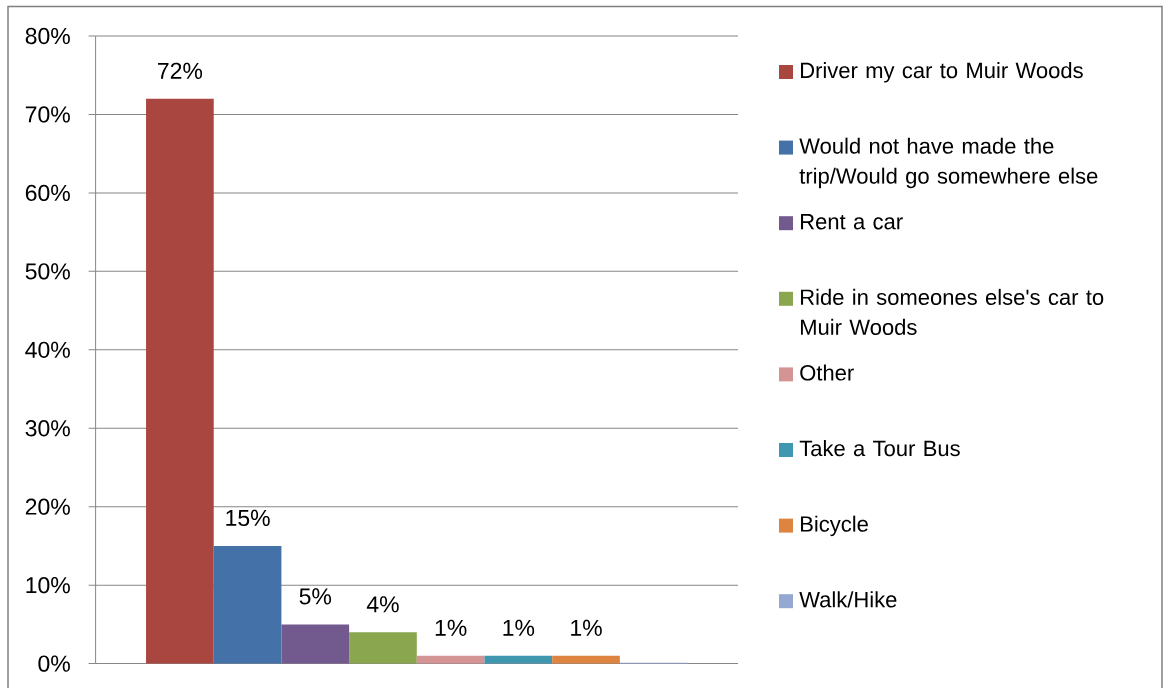 This screenshot has width=1167, height=688. Describe the element at coordinates (834, 526) in the screenshot. I see `legend-label: Bicycle` at that location.